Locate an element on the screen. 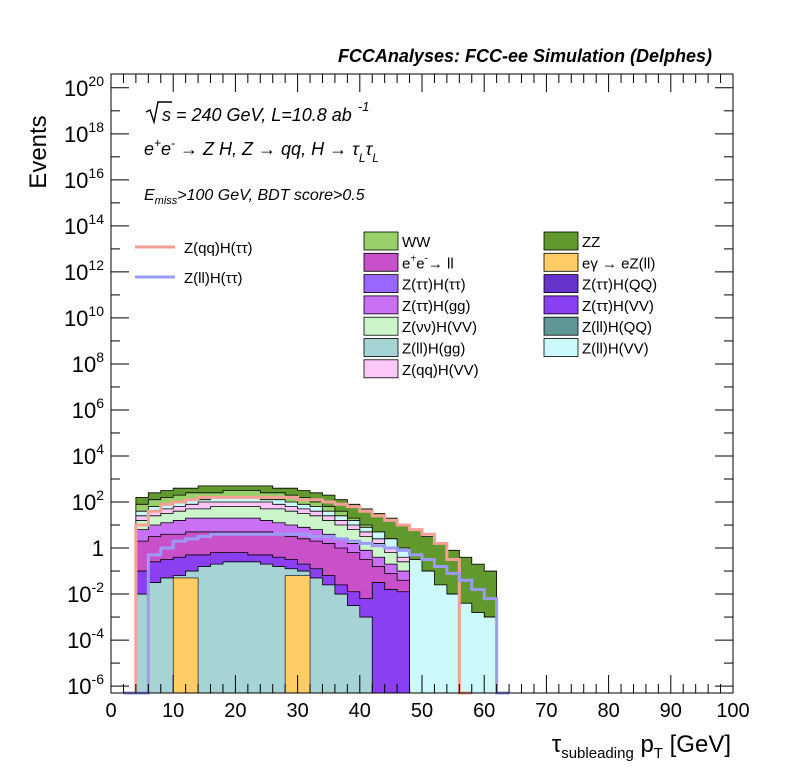 The width and height of the screenshot is (796, 777). annotation-energy-text: s = 240 GeV, L=10.8 ab -1 is located at coordinates (265, 112).